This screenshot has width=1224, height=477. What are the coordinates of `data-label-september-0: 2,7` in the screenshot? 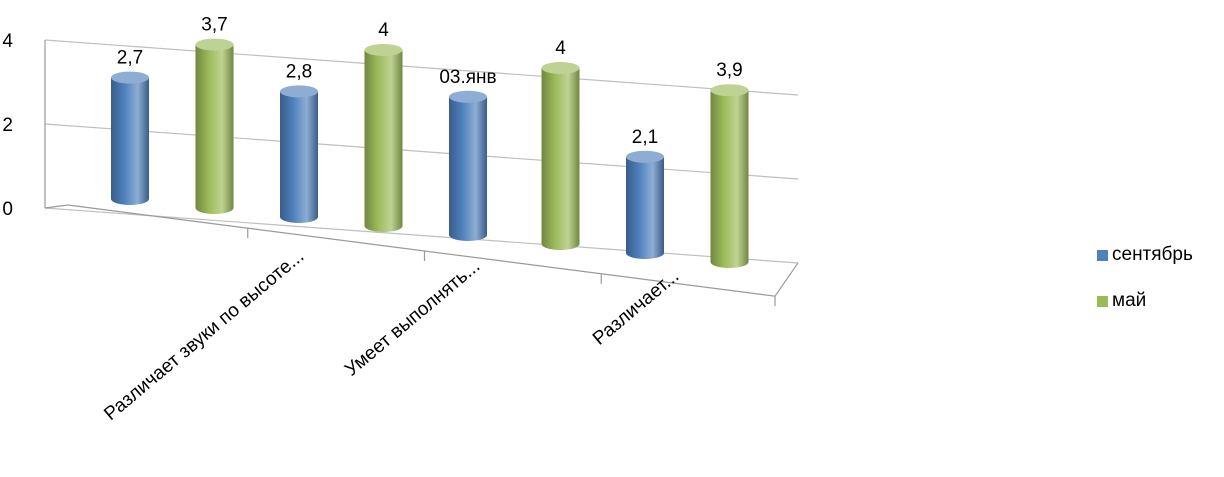 It's located at (130, 58).